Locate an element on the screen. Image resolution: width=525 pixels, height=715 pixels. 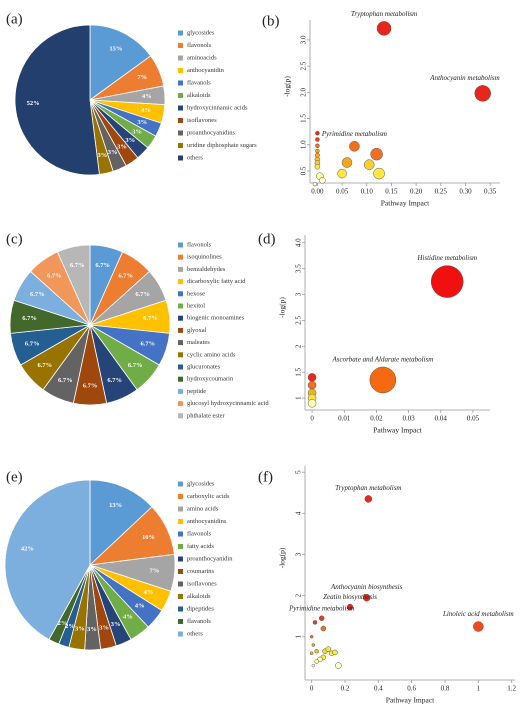
legend-label: isoflavones is located at coordinates (202, 583).